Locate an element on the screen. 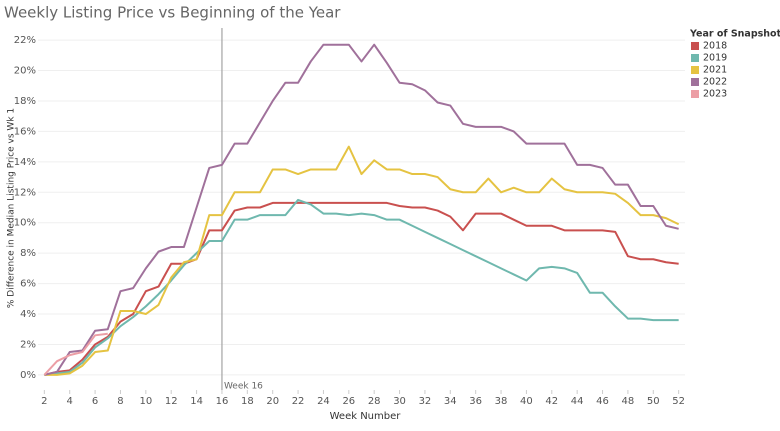  x-tick-label: 46 is located at coordinates (602, 401).